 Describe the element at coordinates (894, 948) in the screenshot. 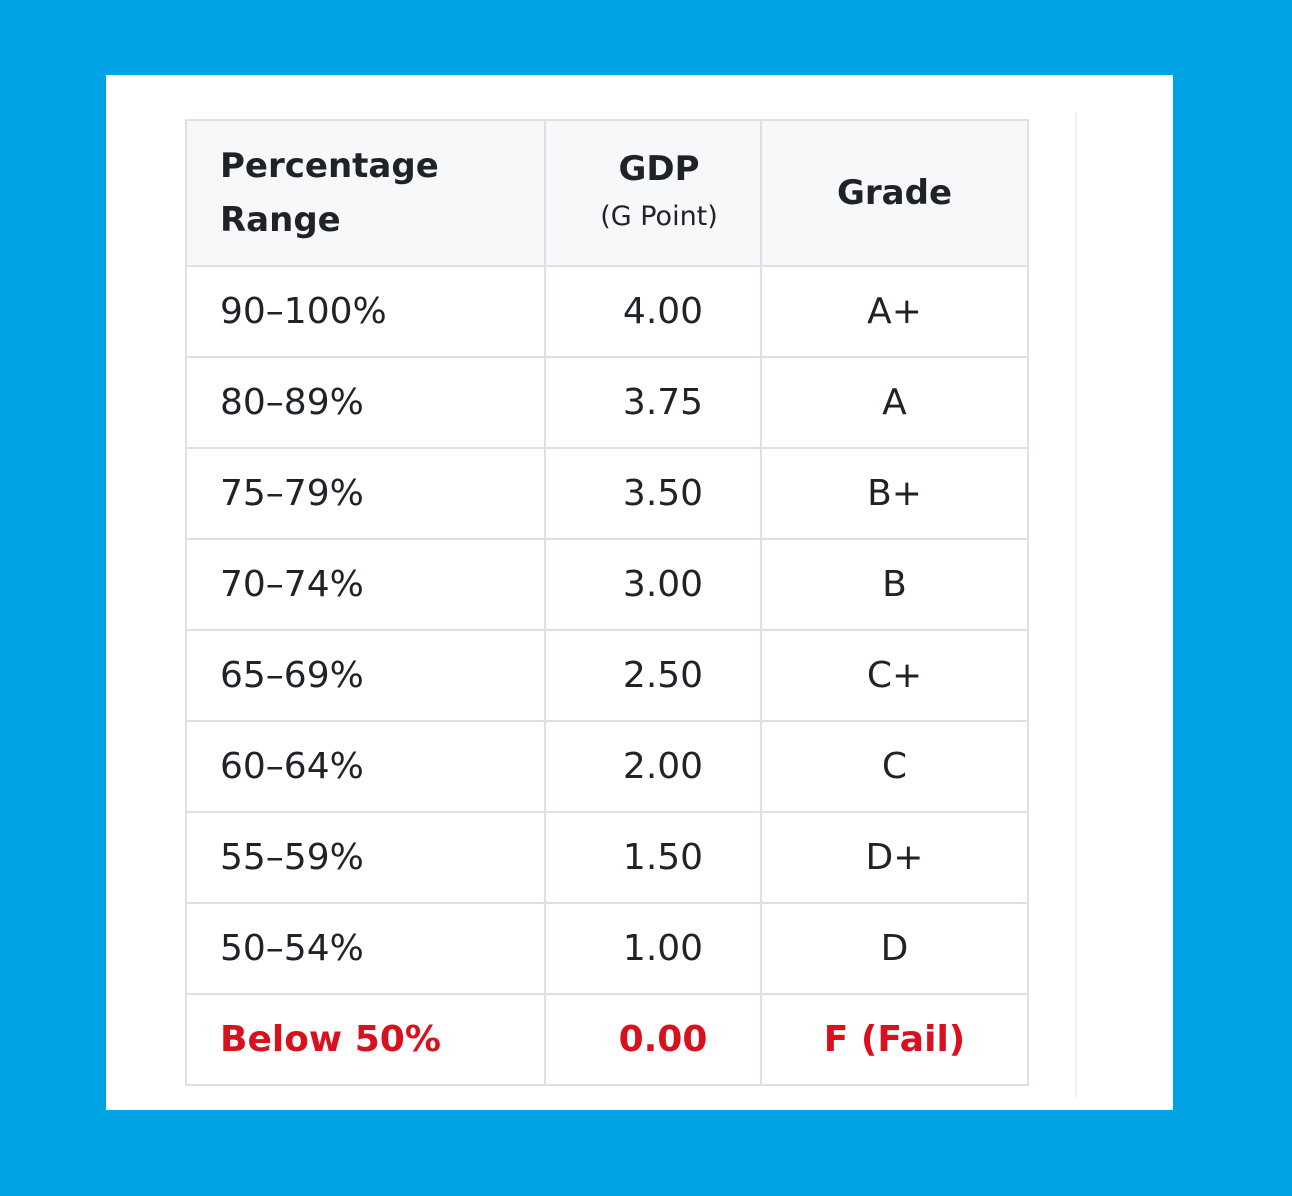

I see `cell-grade: D` at that location.